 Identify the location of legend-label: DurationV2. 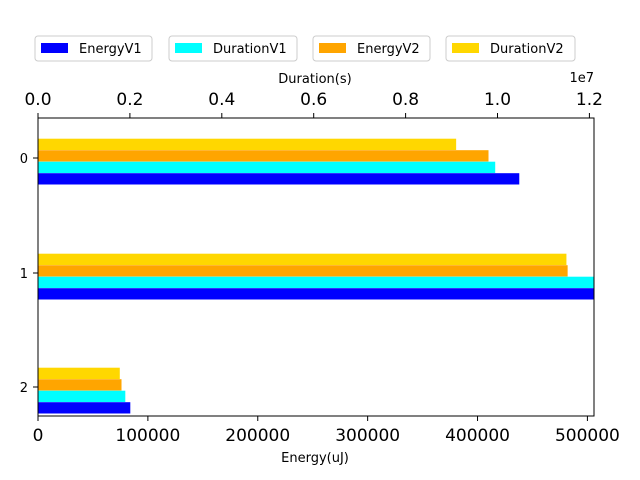
(527, 49).